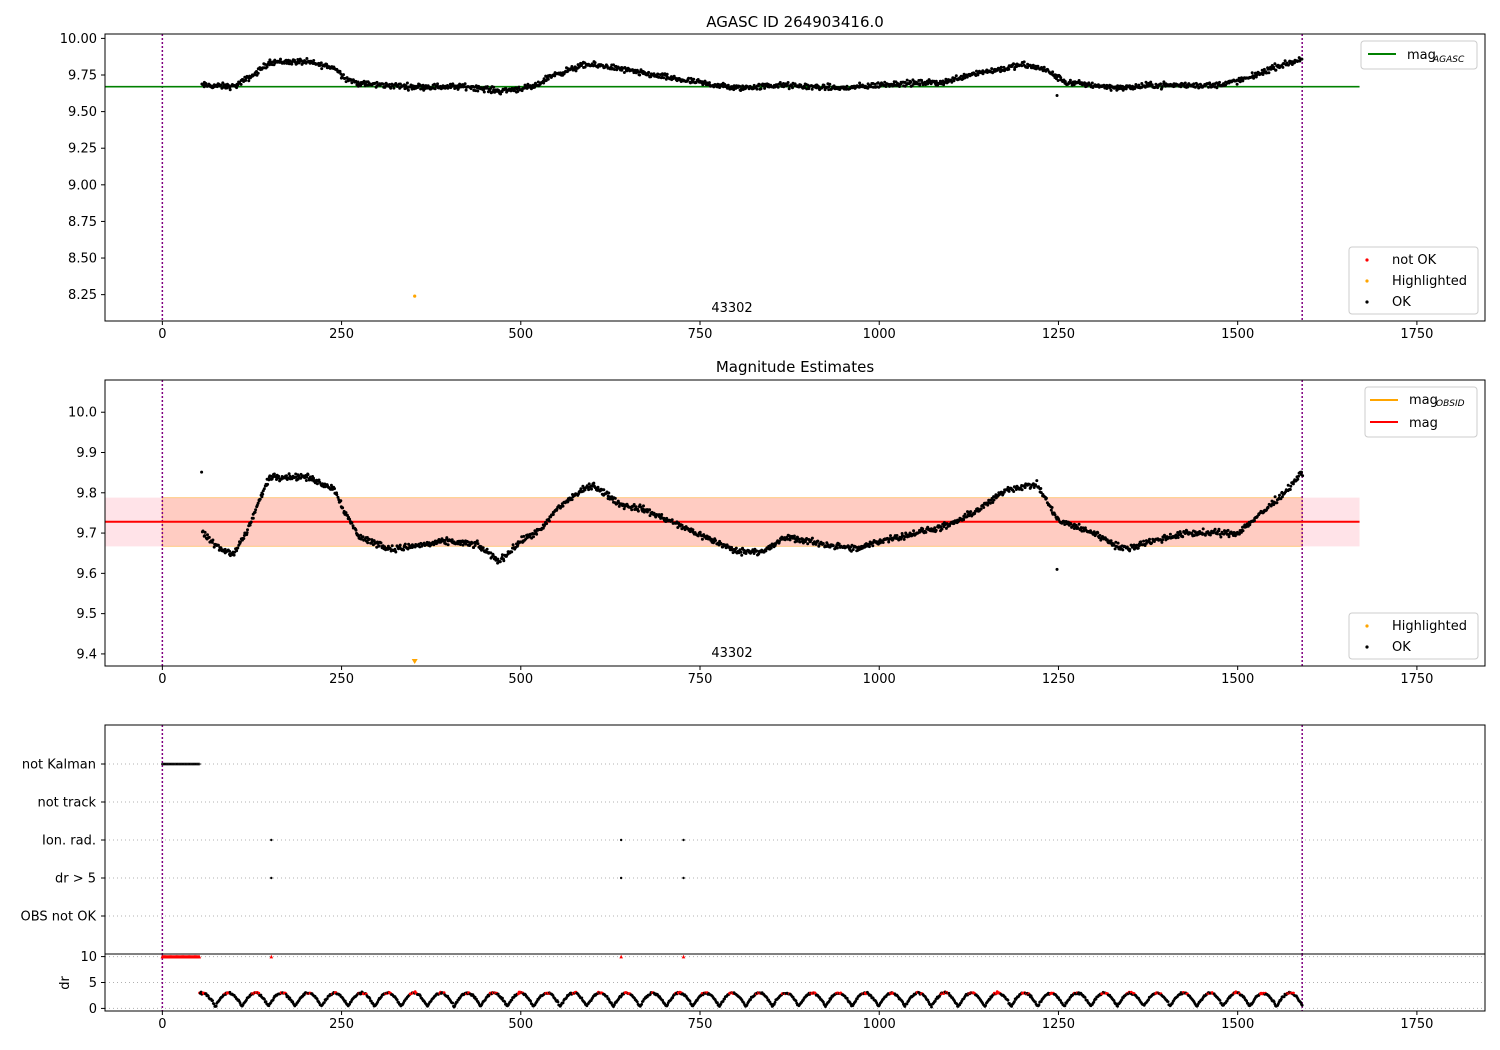  I want to click on agasc-xtick-label: 750, so click(700, 334).